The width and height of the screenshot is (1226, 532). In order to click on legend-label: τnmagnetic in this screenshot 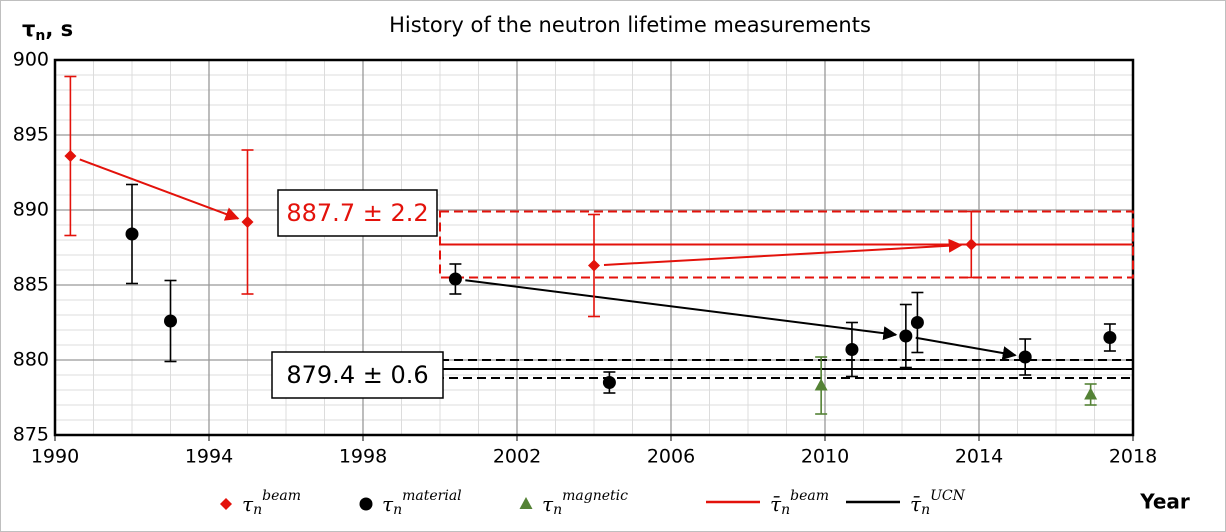, I will do `click(585, 503)`.